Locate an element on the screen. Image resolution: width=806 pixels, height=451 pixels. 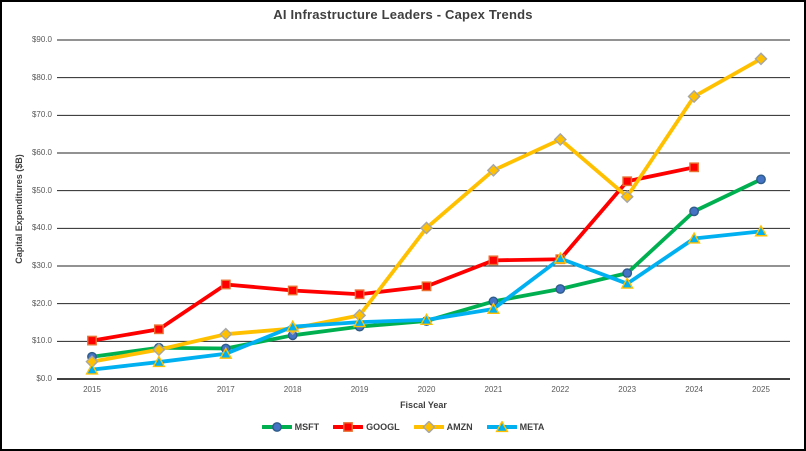
legend-item-msft: MSFT is located at coordinates (290, 427).